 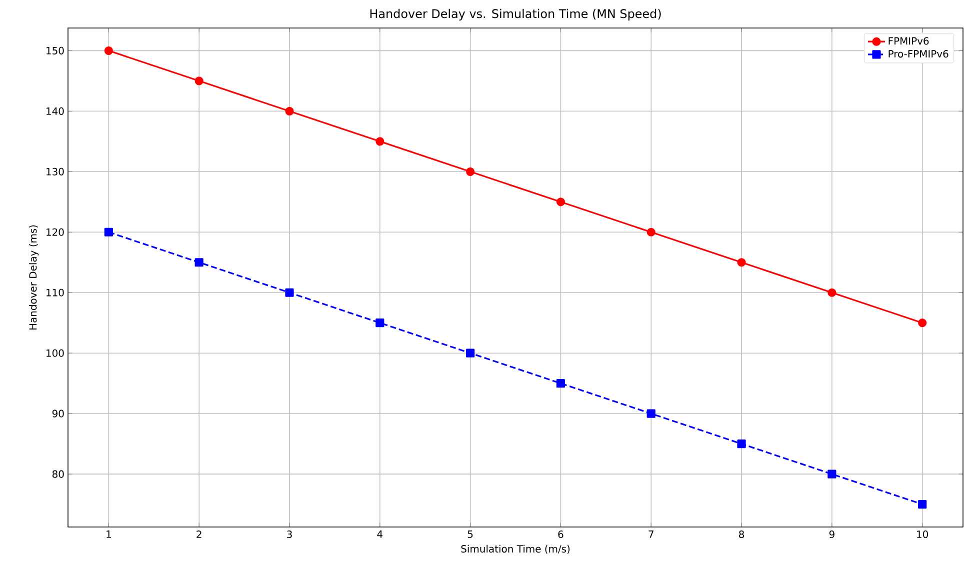 I want to click on x-tick-label: 7, so click(x=651, y=534).